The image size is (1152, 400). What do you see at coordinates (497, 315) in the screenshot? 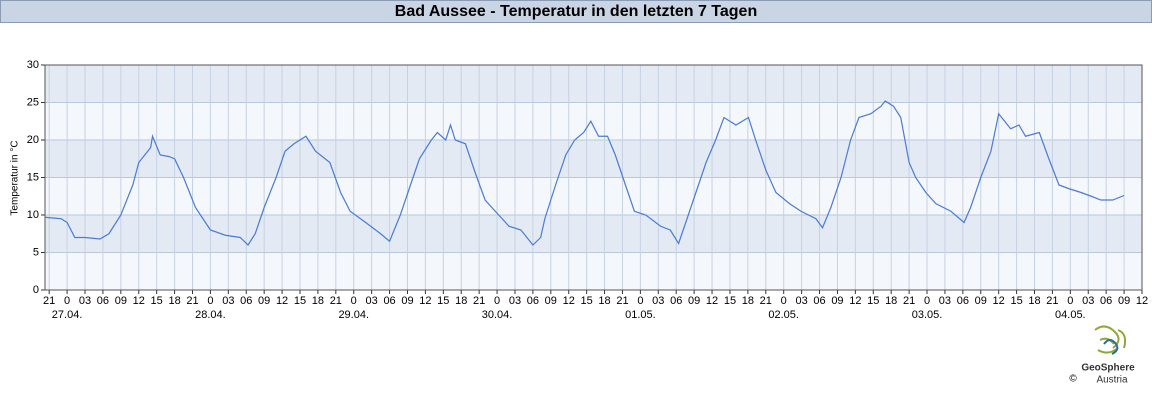
I see `date-label: 30.04.` at bounding box center [497, 315].